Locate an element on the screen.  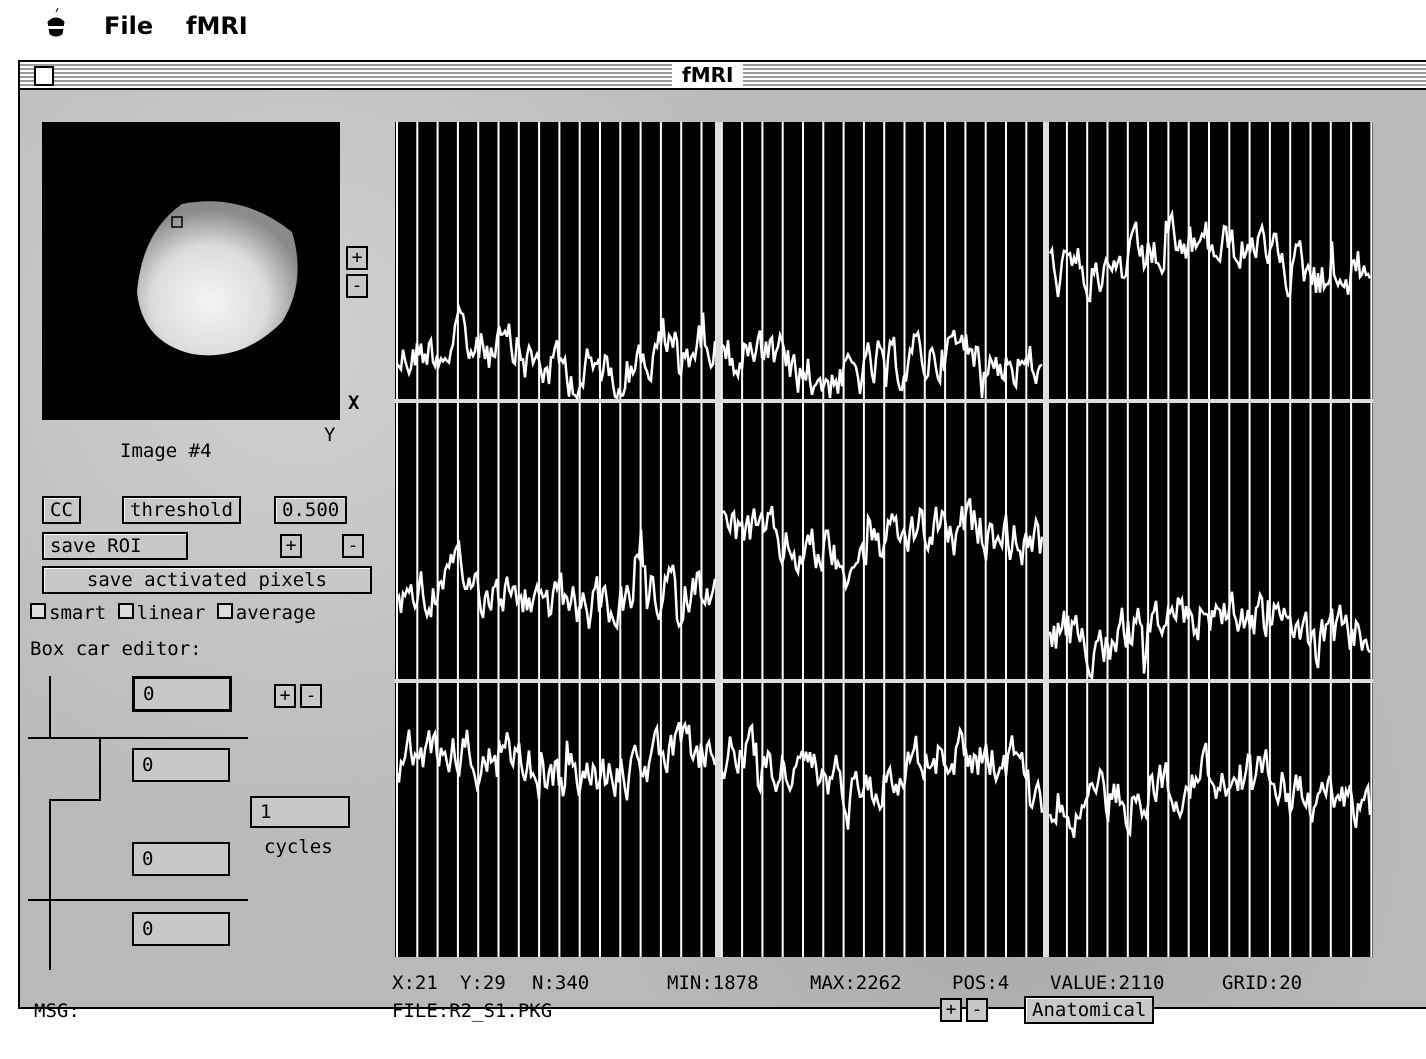
menu-item: fMRI is located at coordinates (217, 26).